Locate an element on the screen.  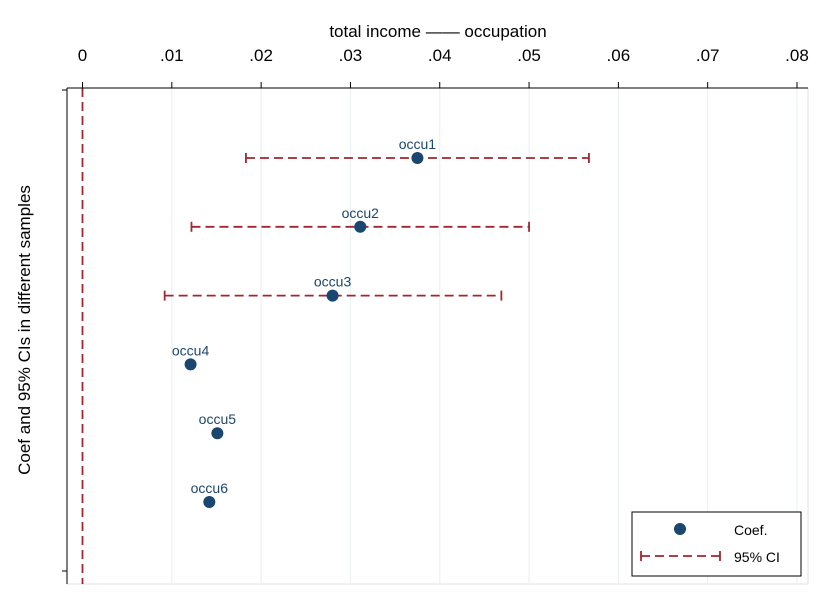
x-tick-label: .03 is located at coordinates (351, 55).